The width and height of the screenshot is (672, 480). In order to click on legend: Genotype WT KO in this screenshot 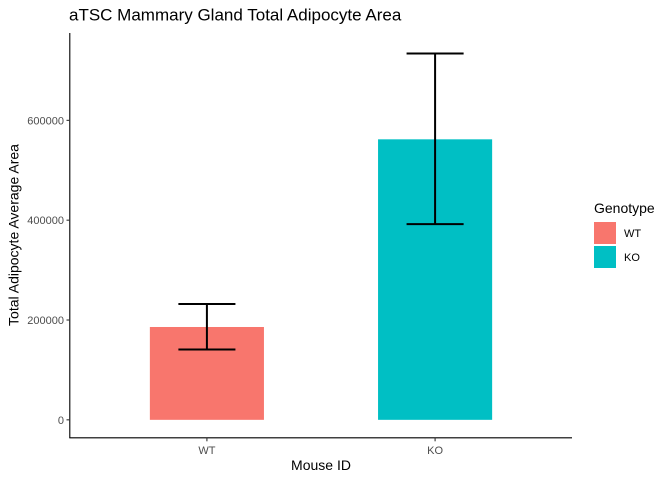, I will do `click(624, 234)`.